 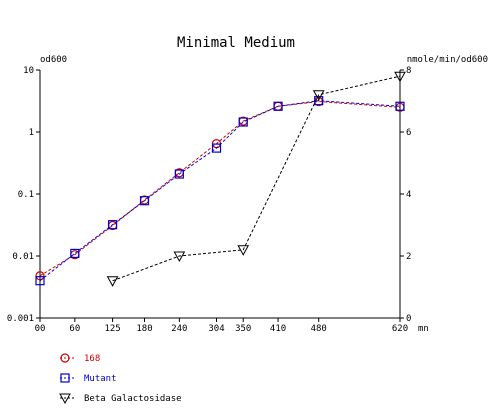 What do you see at coordinates (319, 329) in the screenshot?
I see `x-tick-label: 480` at bounding box center [319, 329].